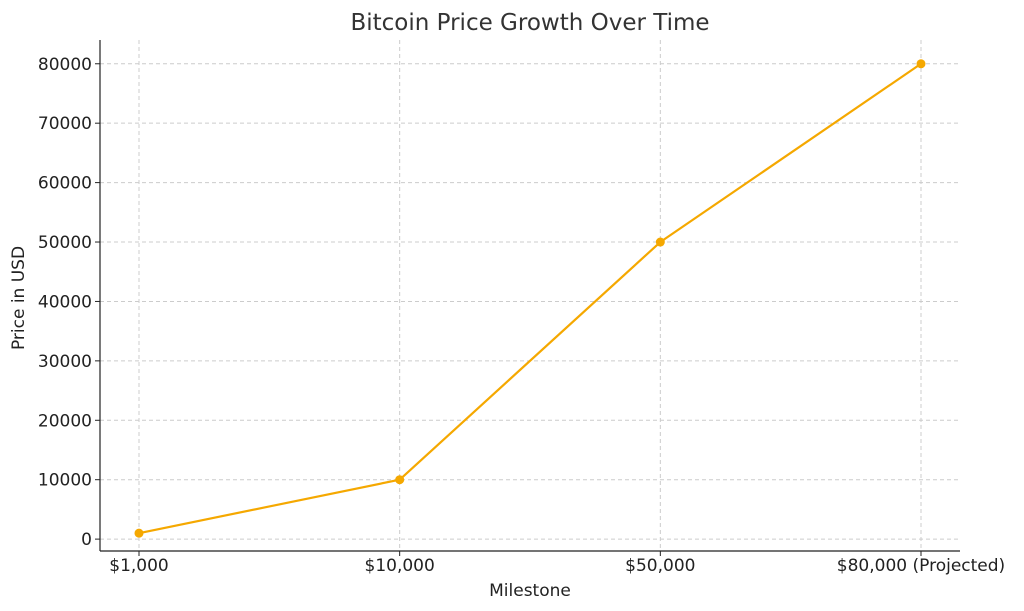 The width and height of the screenshot is (1024, 611). What do you see at coordinates (65, 421) in the screenshot?
I see `y-tick-label: 20000` at bounding box center [65, 421].